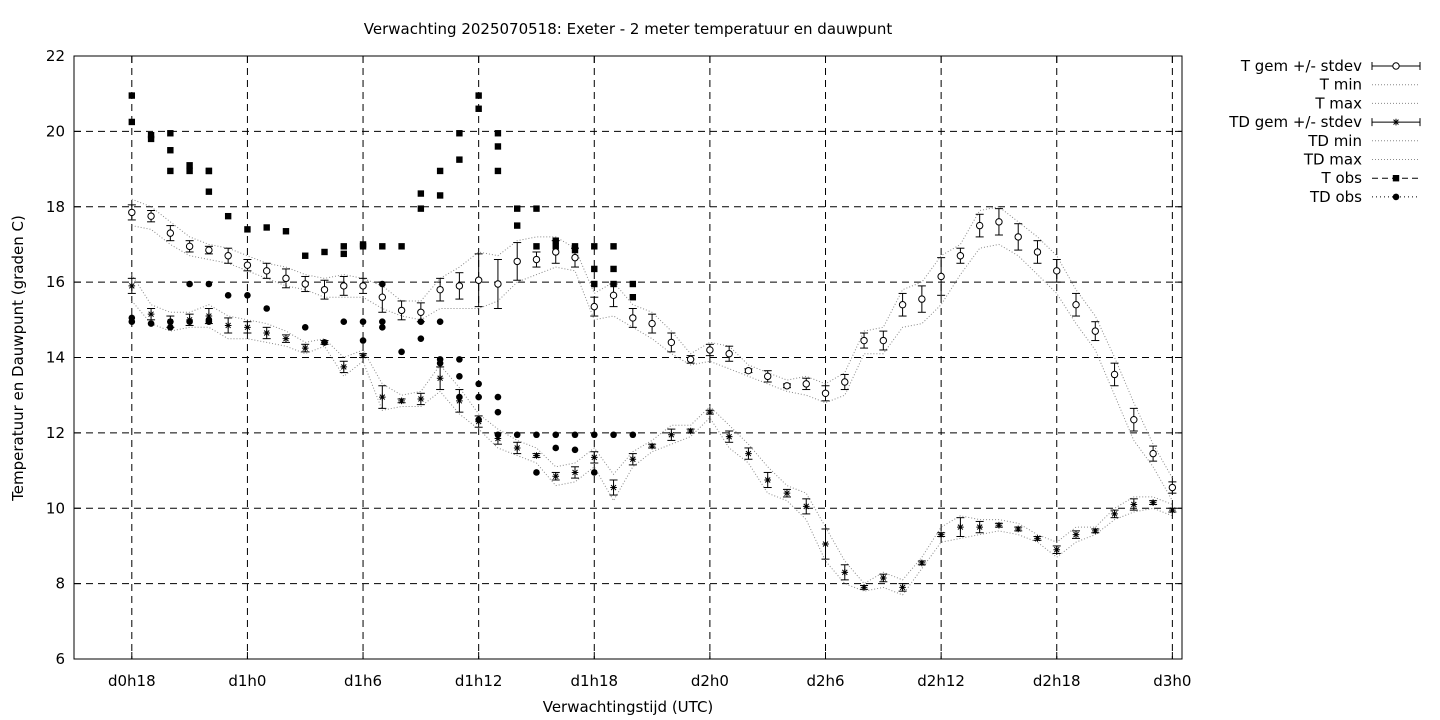 This screenshot has width=1440, height=720. I want to click on y-tick-label: 14, so click(55, 358).